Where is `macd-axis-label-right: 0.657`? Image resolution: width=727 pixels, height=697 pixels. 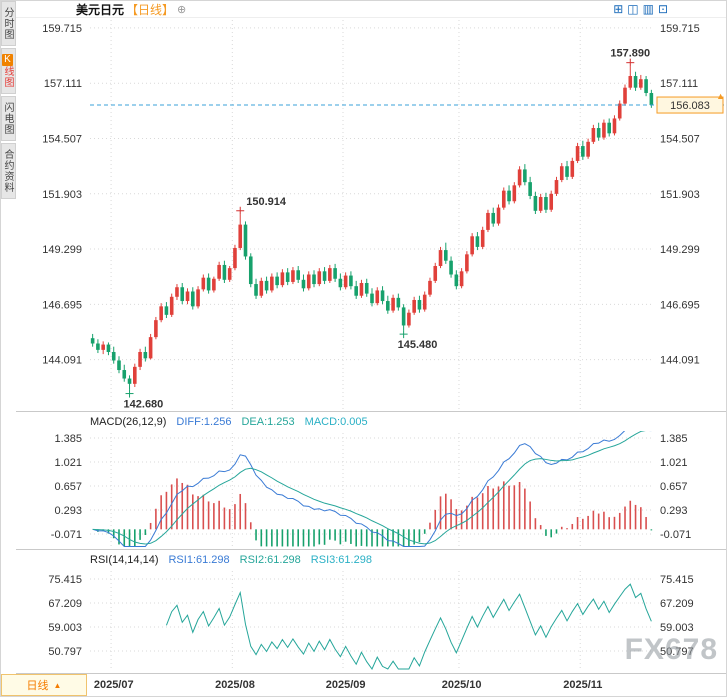 macd-axis-label-right: 0.657 is located at coordinates (674, 487).